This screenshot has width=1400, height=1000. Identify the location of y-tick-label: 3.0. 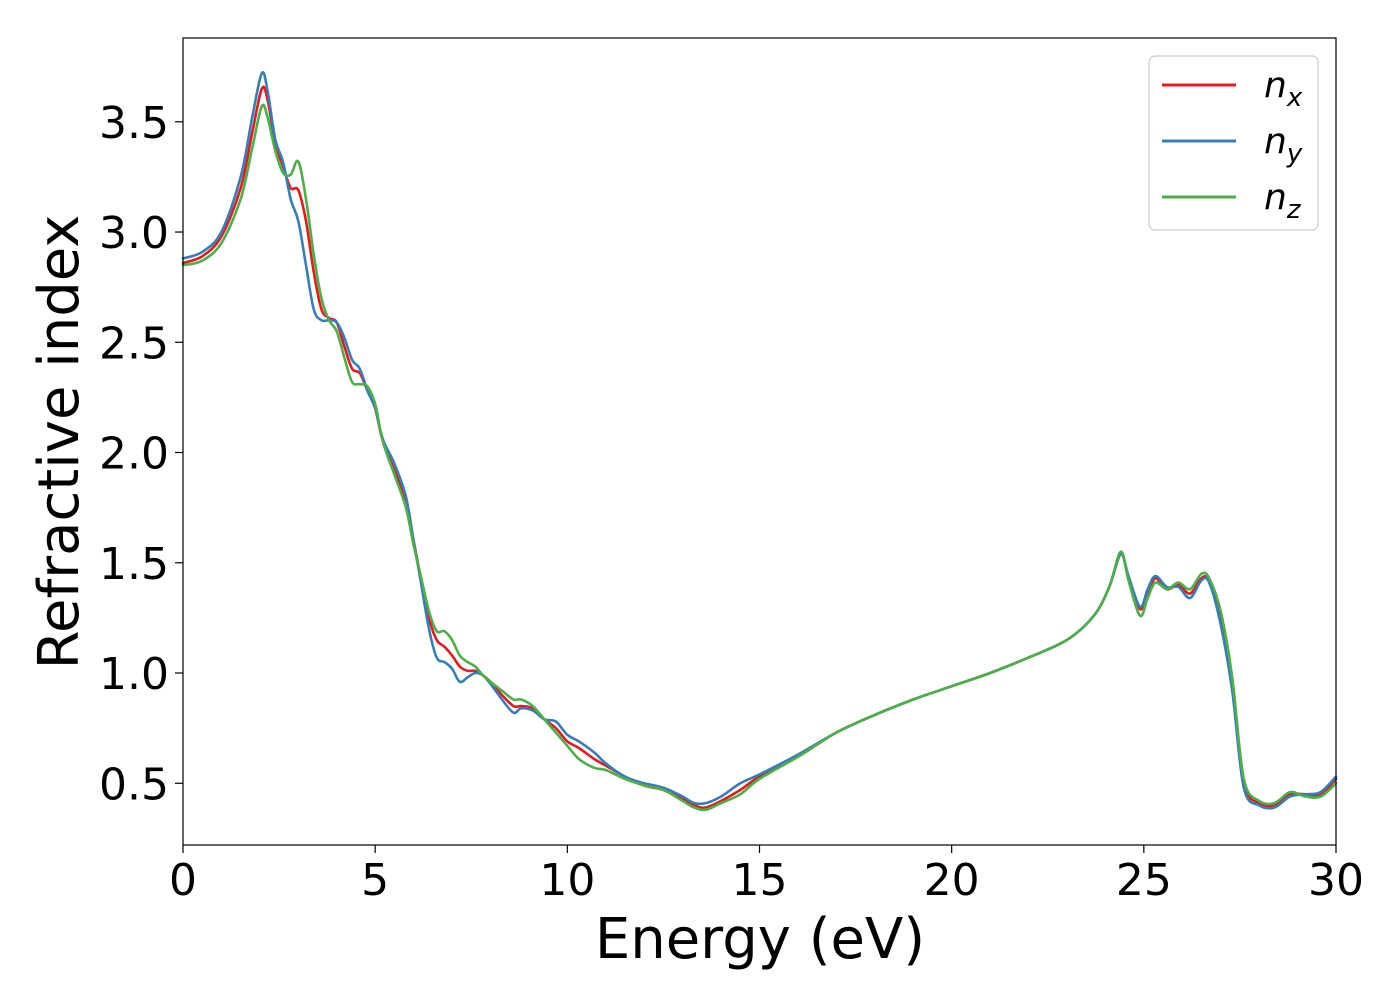
(134, 233).